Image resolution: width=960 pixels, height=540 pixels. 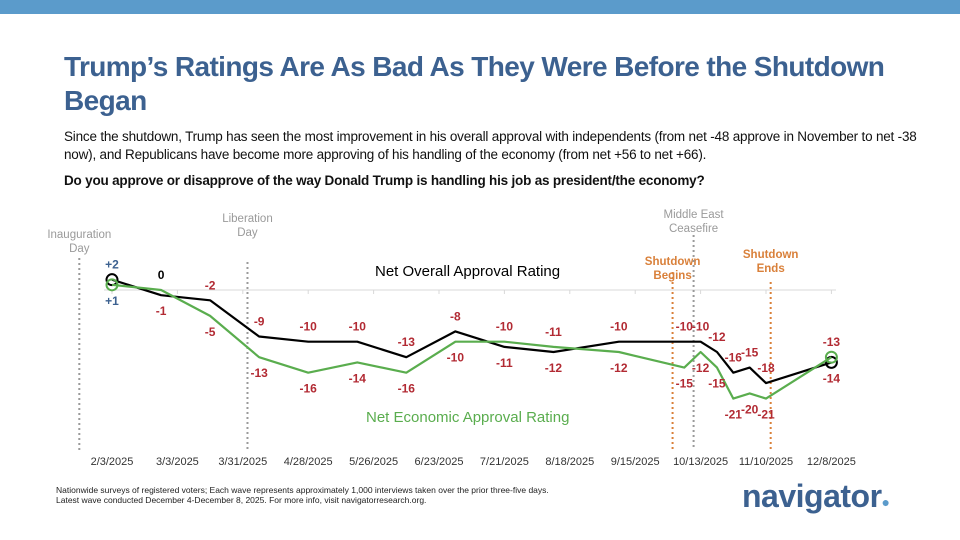 What do you see at coordinates (259, 322) in the screenshot?
I see `data-label: -9` at bounding box center [259, 322].